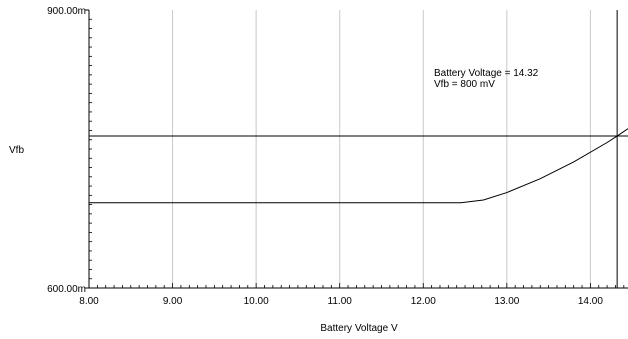 The height and width of the screenshot is (339, 628). I want to click on cursor-readout-x: Battery Voltage = 14.32, so click(486, 73).